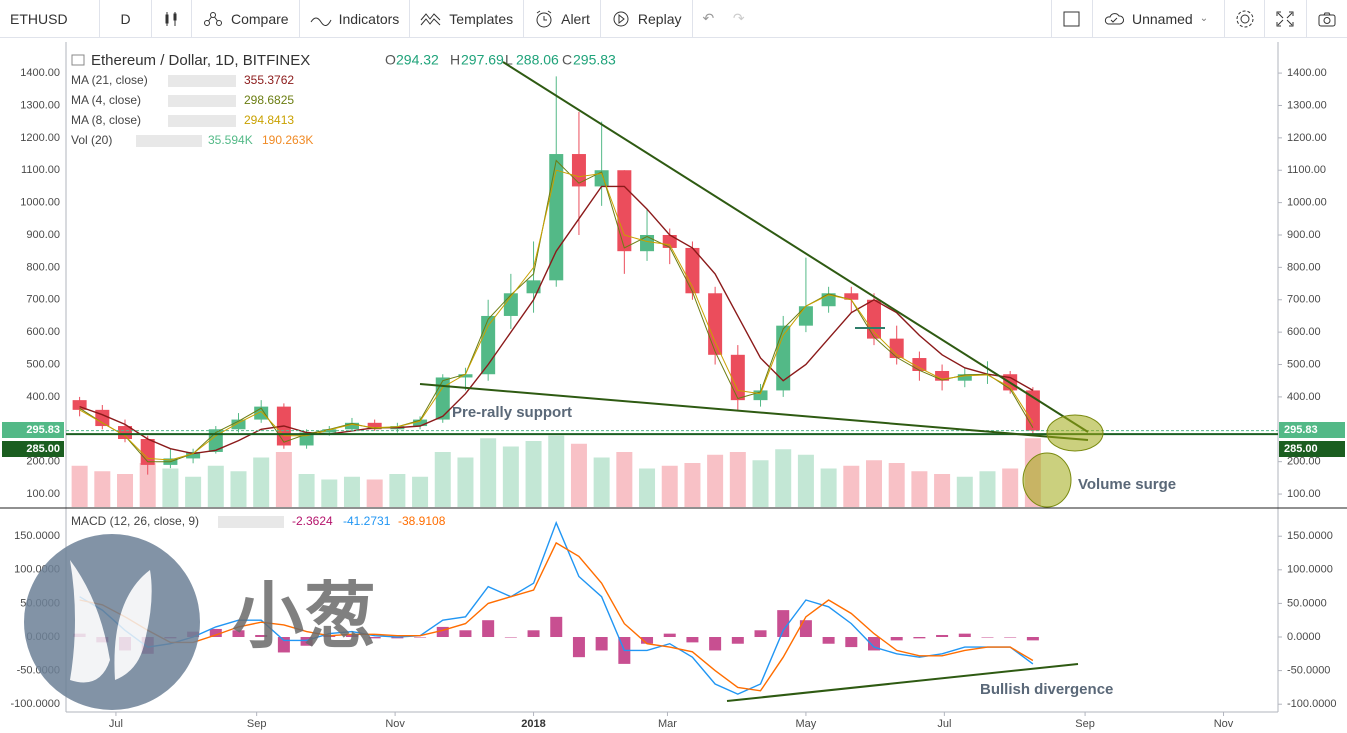 This screenshot has height=733, width=1347. Describe the element at coordinates (355, 19) in the screenshot. I see `indicators-button: Indicators` at that location.